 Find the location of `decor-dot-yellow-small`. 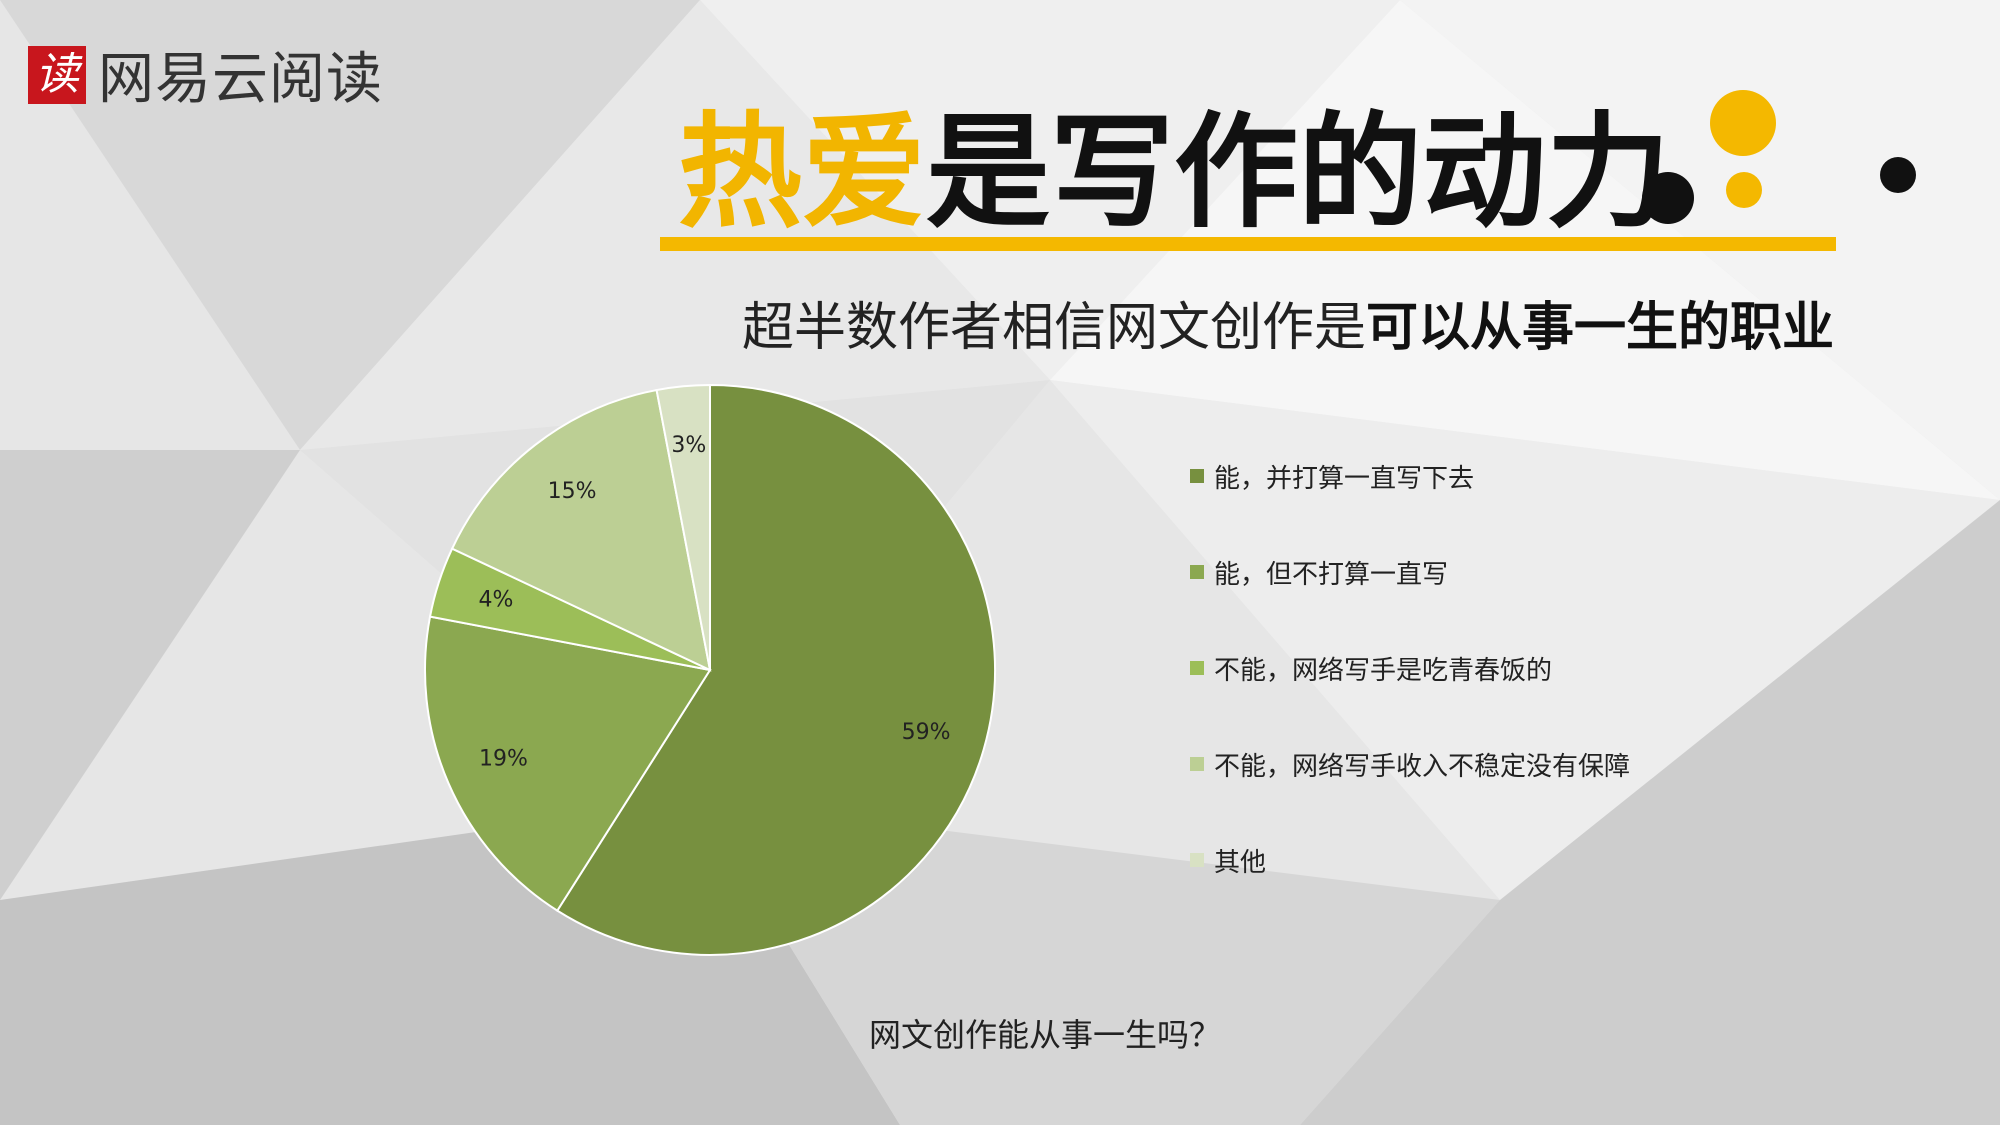

decor-dot-yellow-small is located at coordinates (1744, 190).